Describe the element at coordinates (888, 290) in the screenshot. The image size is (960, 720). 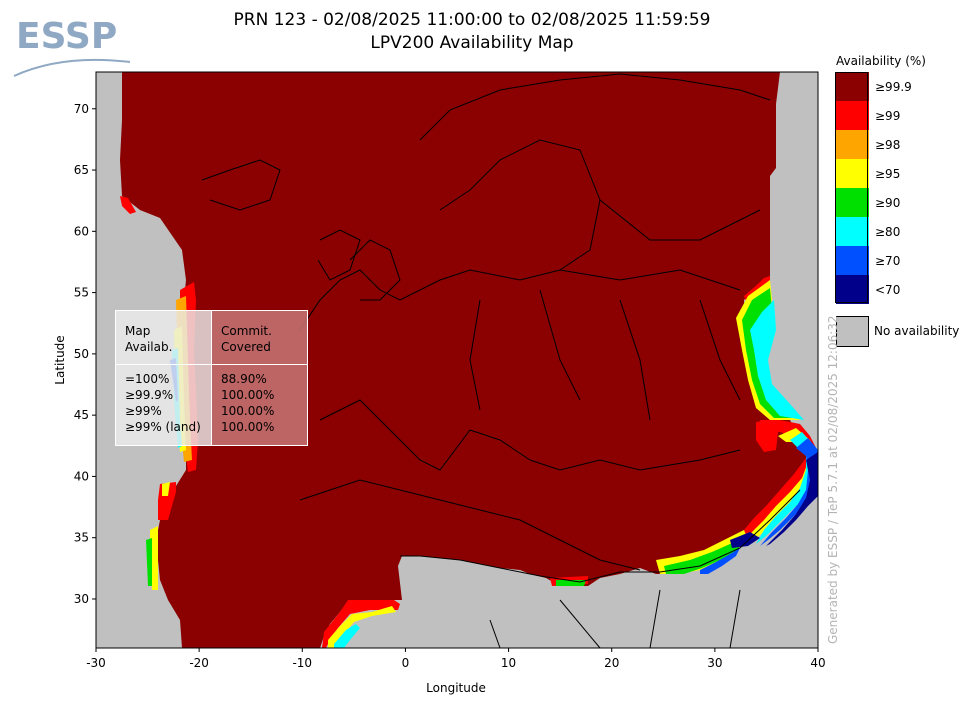
I see `legend-label: <70` at that location.